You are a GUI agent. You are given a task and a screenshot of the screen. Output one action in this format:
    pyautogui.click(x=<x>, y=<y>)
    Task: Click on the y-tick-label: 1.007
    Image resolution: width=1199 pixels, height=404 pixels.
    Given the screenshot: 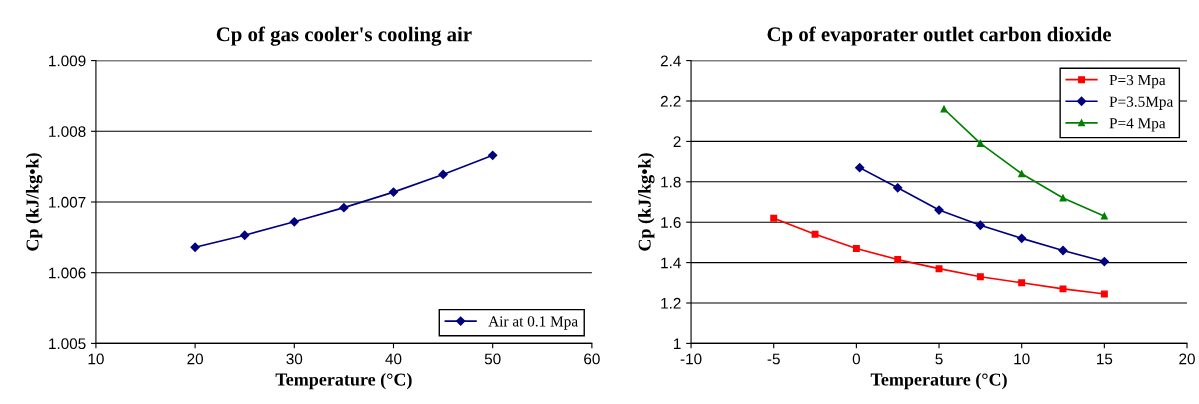 What is the action you would take?
    pyautogui.click(x=67, y=202)
    